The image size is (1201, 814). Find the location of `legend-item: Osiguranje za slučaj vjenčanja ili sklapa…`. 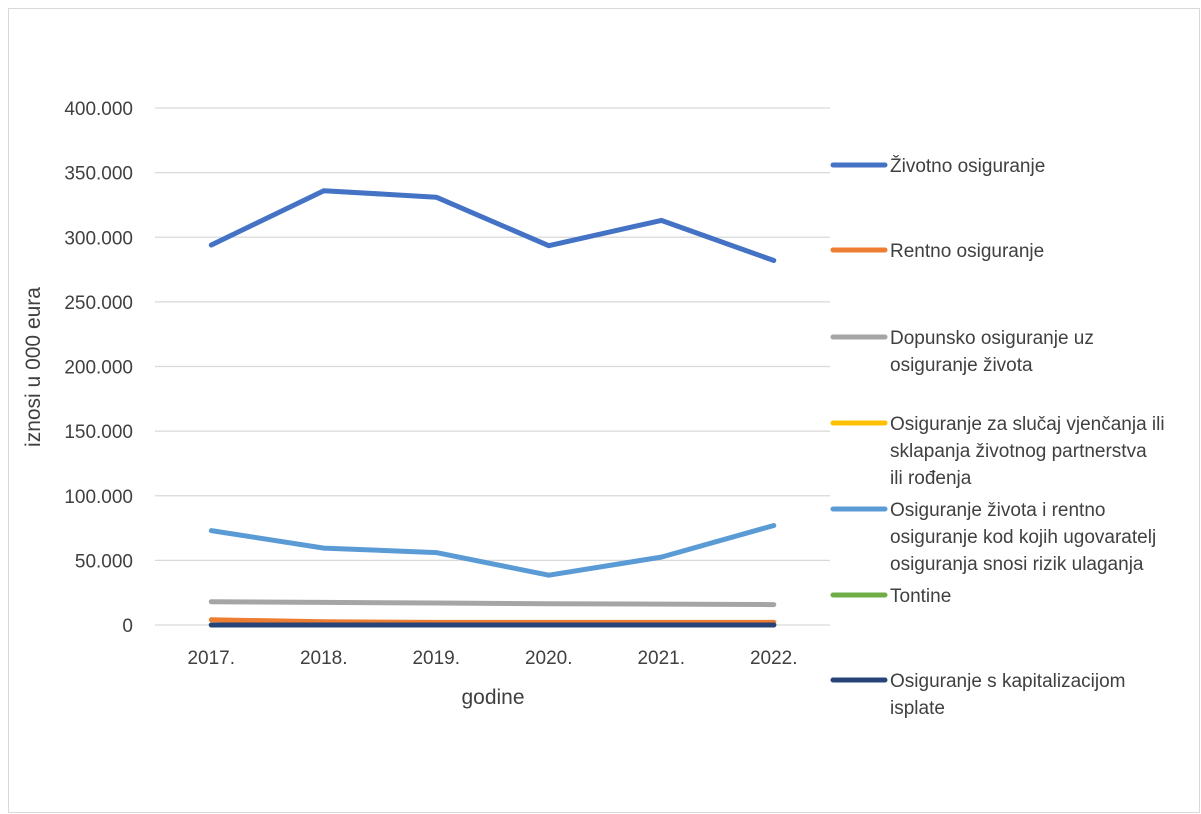

legend-item: Osiguranje za slučaj vjenčanja ili sklapa… is located at coordinates (997, 451).